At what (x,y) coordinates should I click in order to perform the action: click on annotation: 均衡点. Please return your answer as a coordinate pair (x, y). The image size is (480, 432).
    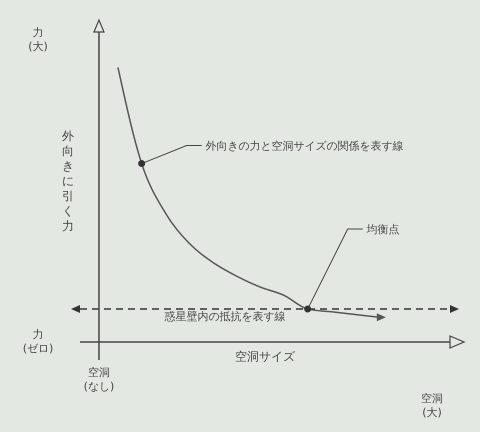
    Looking at the image, I should click on (383, 229).